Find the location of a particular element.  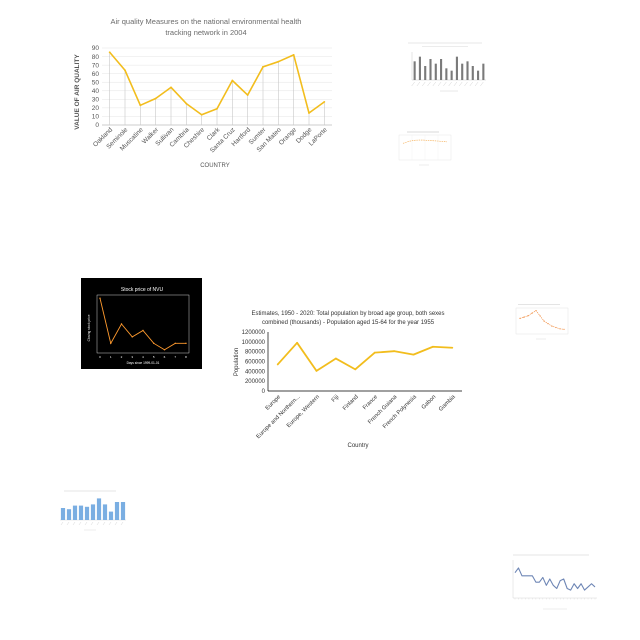

y-tick-label: 30 is located at coordinates (96, 100).